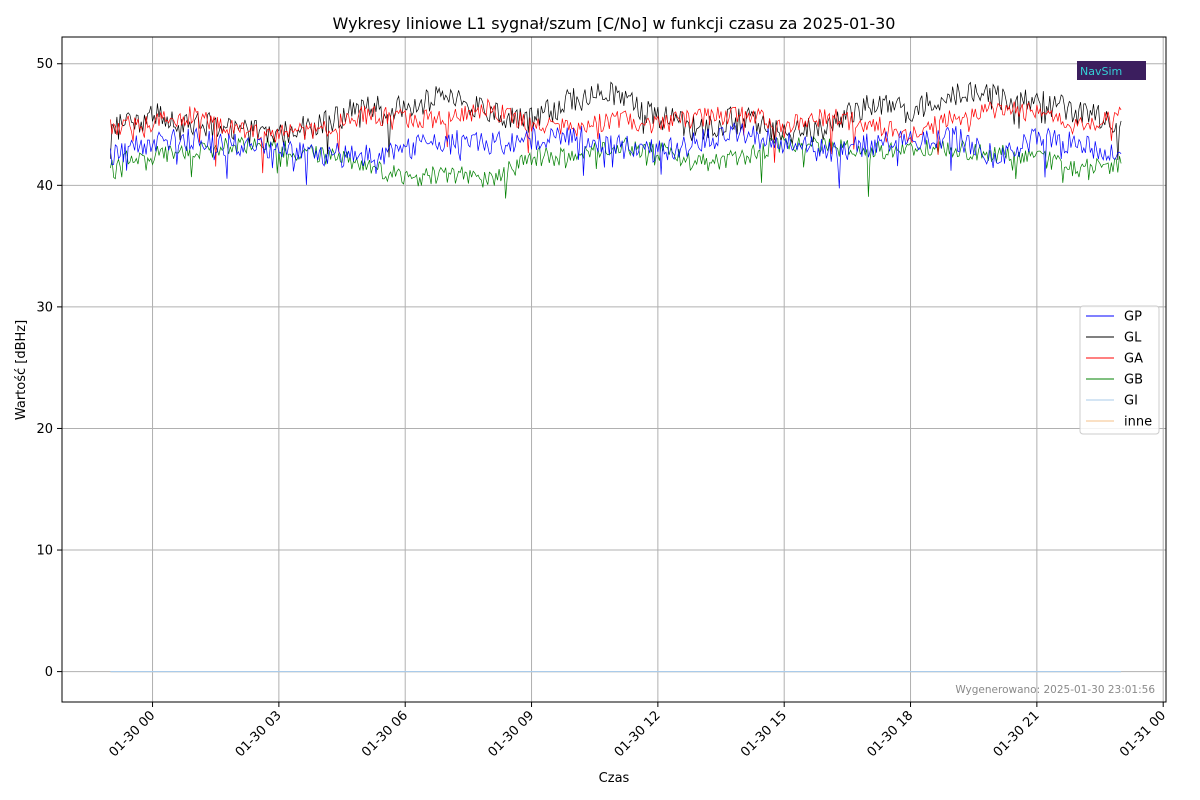 This screenshot has height=800, width=1200. I want to click on x-tick-label: 01-31 00, so click(1143, 734).